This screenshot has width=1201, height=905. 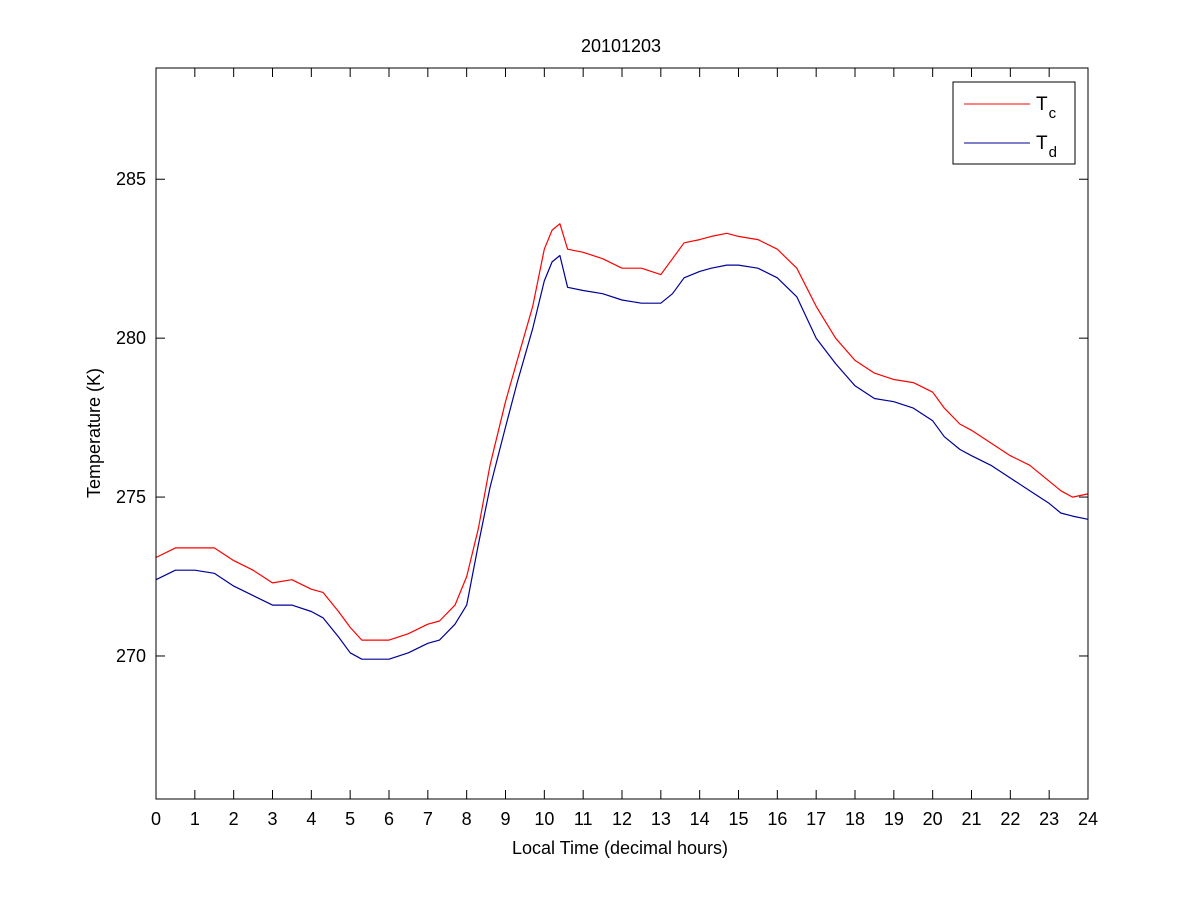 What do you see at coordinates (272, 819) in the screenshot?
I see `x-tick-label: 3` at bounding box center [272, 819].